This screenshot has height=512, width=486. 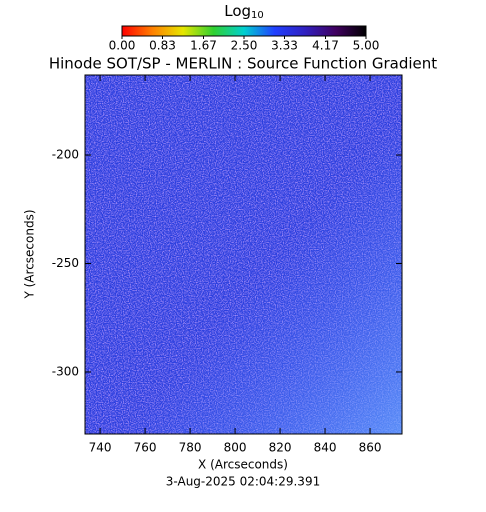 What do you see at coordinates (244, 46) in the screenshot?
I see `colorbar-tick-label: 2.50` at bounding box center [244, 46].